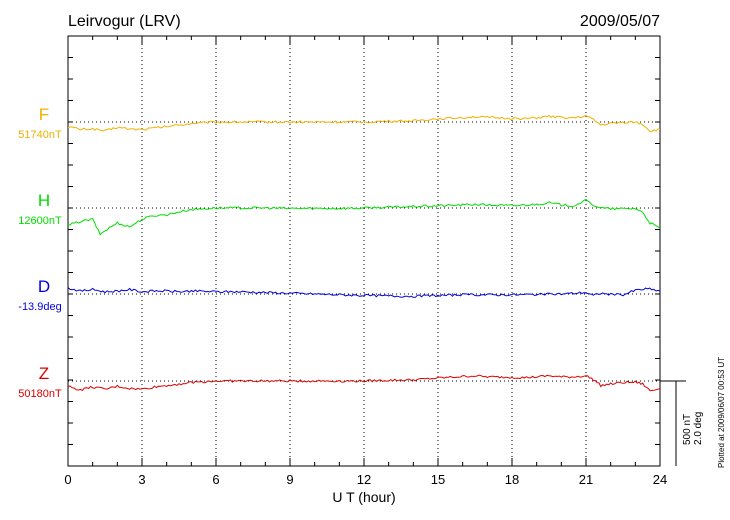 The image size is (730, 520). Describe the element at coordinates (512, 479) in the screenshot. I see `x-tick-label: 18` at that location.